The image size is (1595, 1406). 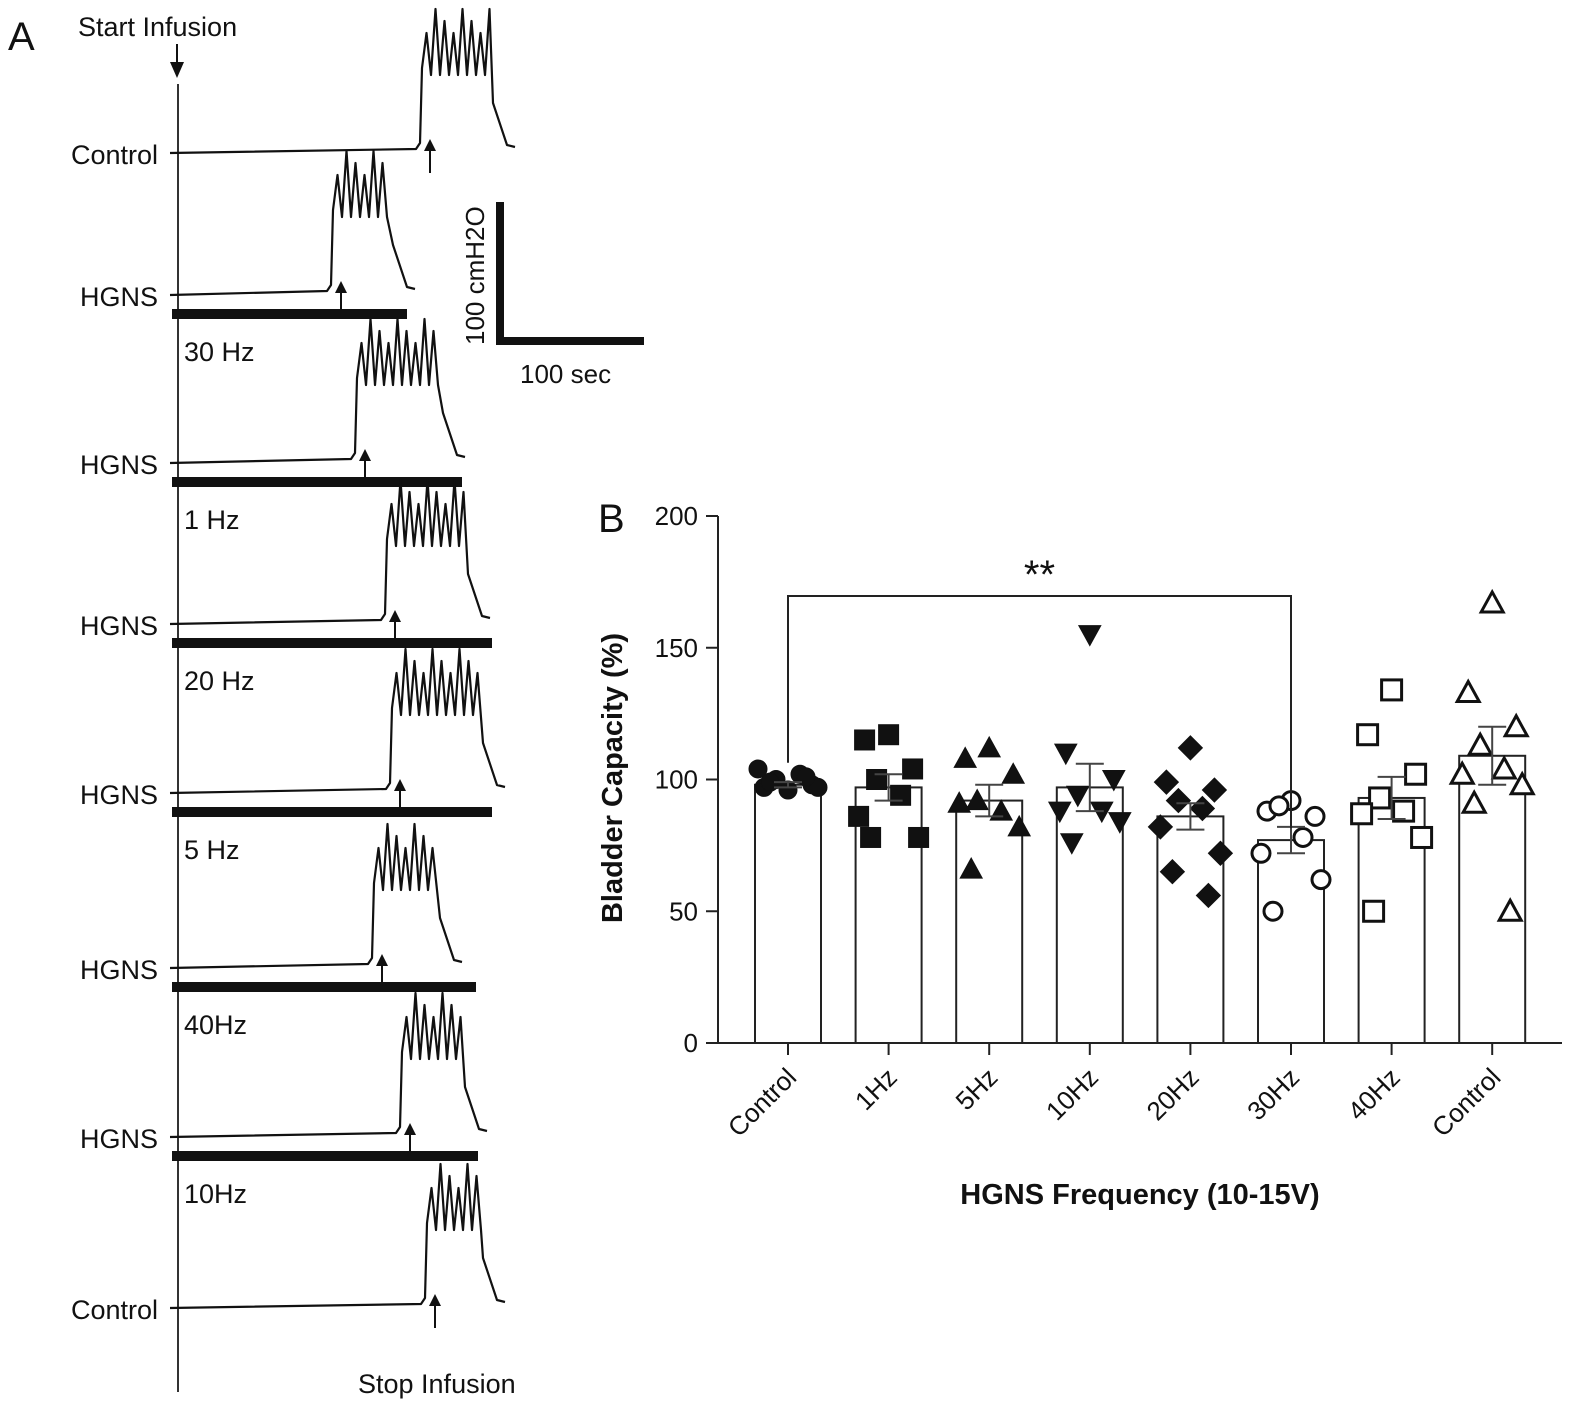 What do you see at coordinates (676, 516) in the screenshot?
I see `y-tick-label: 200` at bounding box center [676, 516].